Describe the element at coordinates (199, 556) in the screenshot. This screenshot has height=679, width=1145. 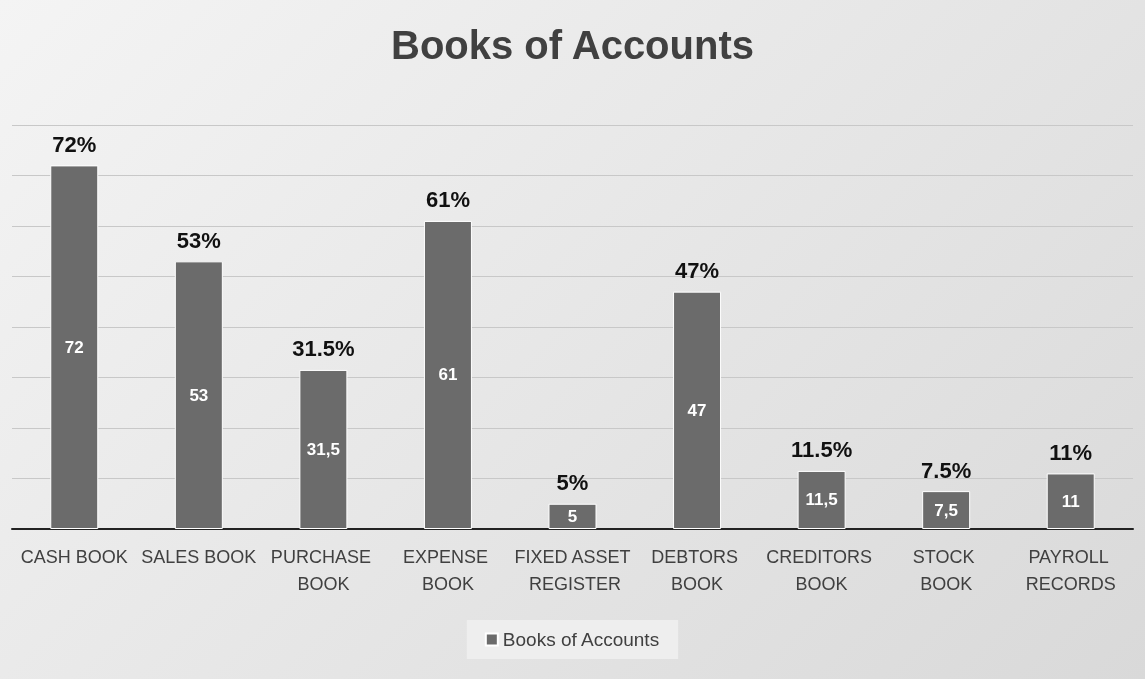
I see `x-tick-label: SALES BOOK` at that location.